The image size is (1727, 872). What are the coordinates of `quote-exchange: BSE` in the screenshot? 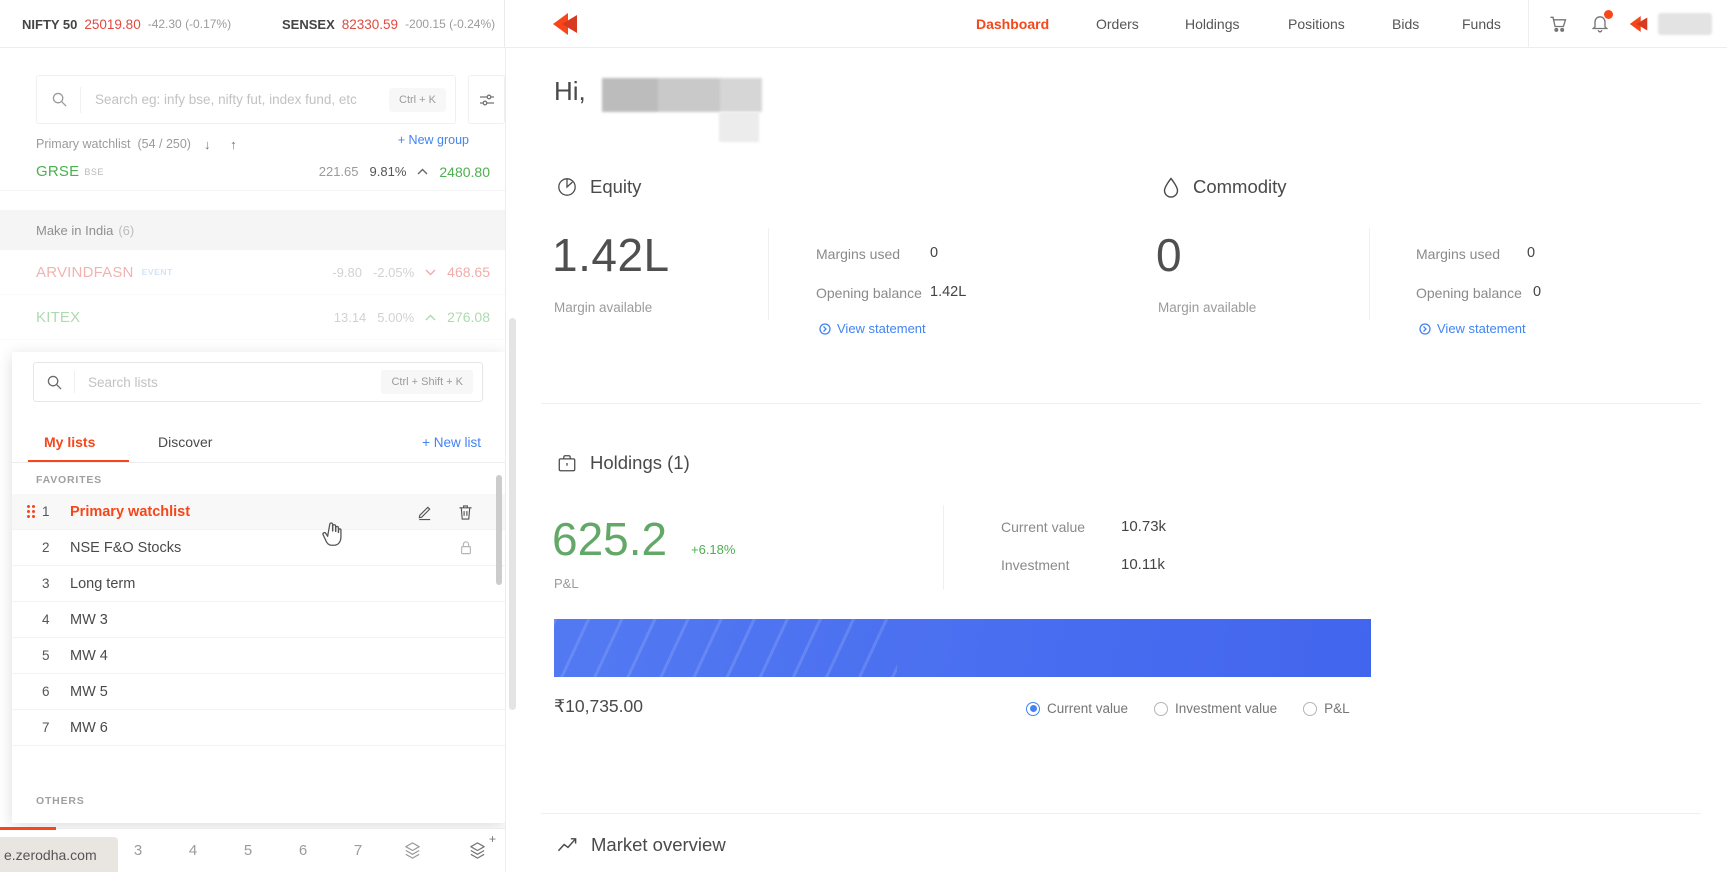 It's located at (94, 171).